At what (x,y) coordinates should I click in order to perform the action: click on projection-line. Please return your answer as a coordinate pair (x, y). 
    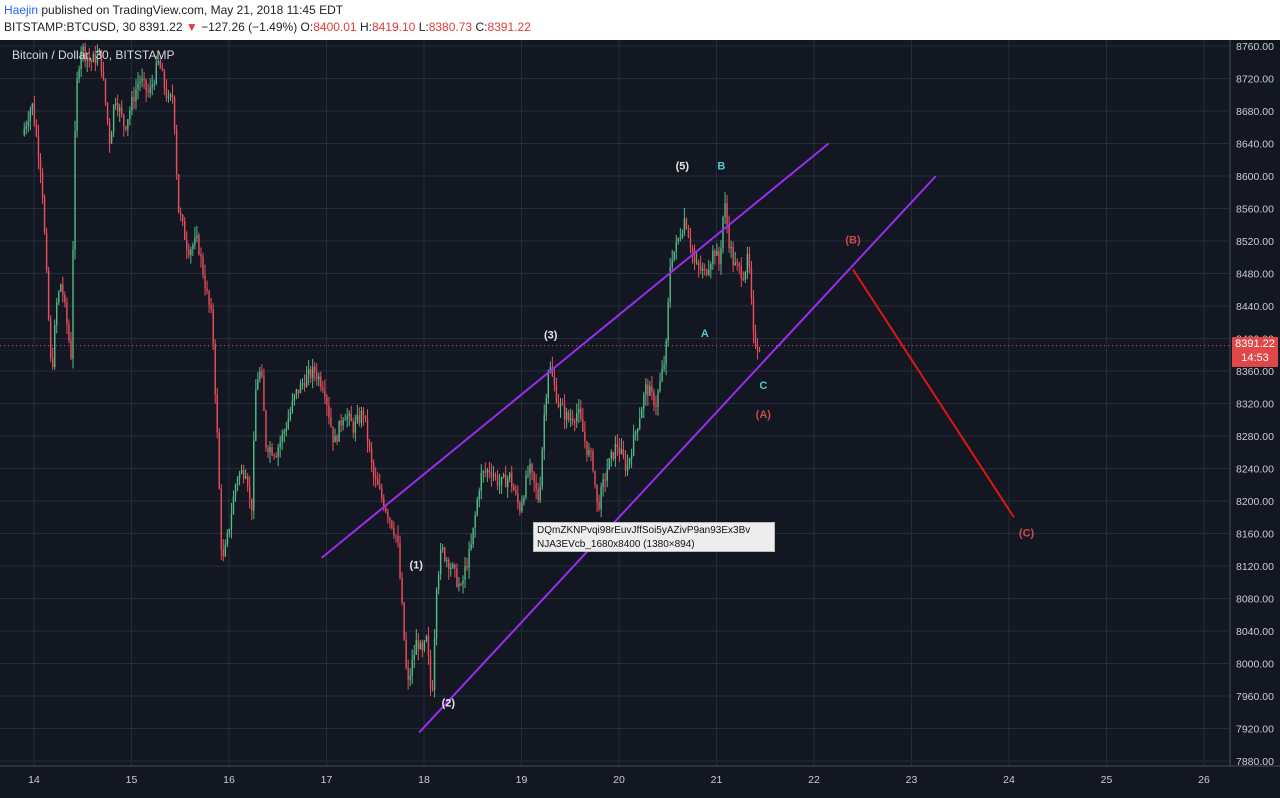
    Looking at the image, I should click on (933, 393).